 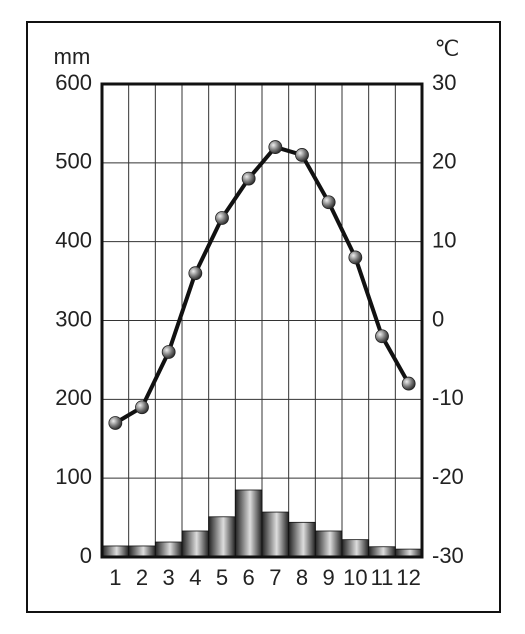 What do you see at coordinates (382, 577) in the screenshot?
I see `x-tick-label: 11` at bounding box center [382, 577].